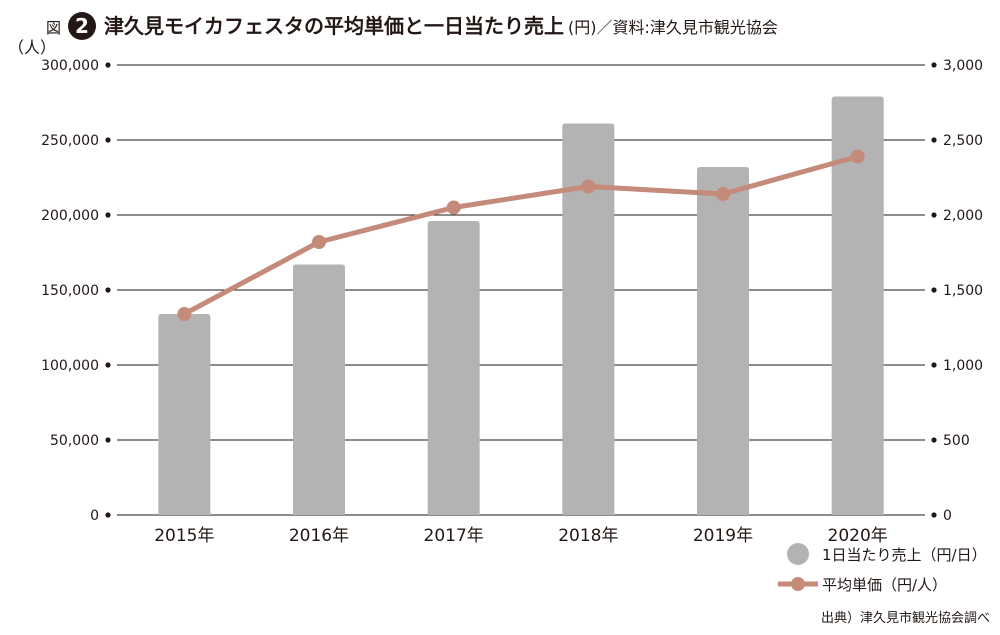 This screenshot has width=1000, height=635. I want to click on chart-title: 津久見モイカフェスタの平均単価と一日当たり売上 (円)／資料:津久見市観光協会, so click(441, 26).